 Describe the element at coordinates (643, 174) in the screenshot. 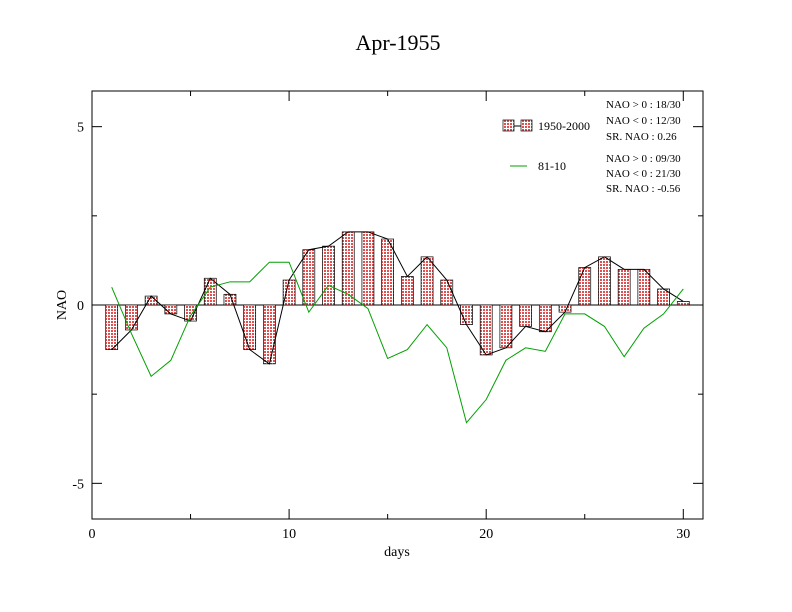

I see `stat-81-10-neg: NAO < 0 : 21/30` at that location.